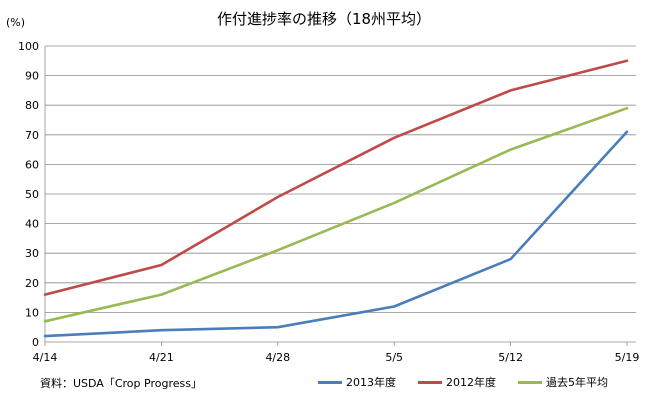 The height and width of the screenshot is (400, 648). What do you see at coordinates (32, 164) in the screenshot?
I see `y-tick-label: 60` at bounding box center [32, 164].